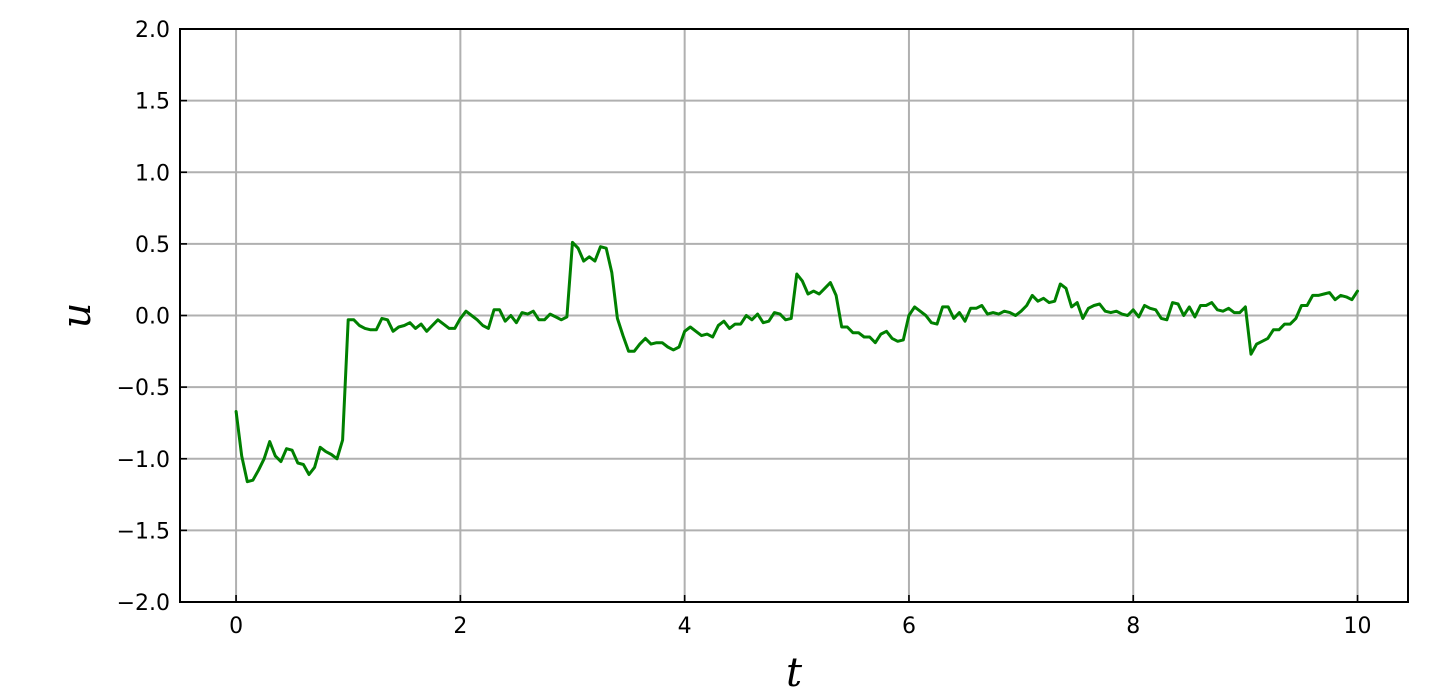 This screenshot has height=692, width=1442. Describe the element at coordinates (143, 603) in the screenshot. I see `y-tick-label: −2.0` at that location.